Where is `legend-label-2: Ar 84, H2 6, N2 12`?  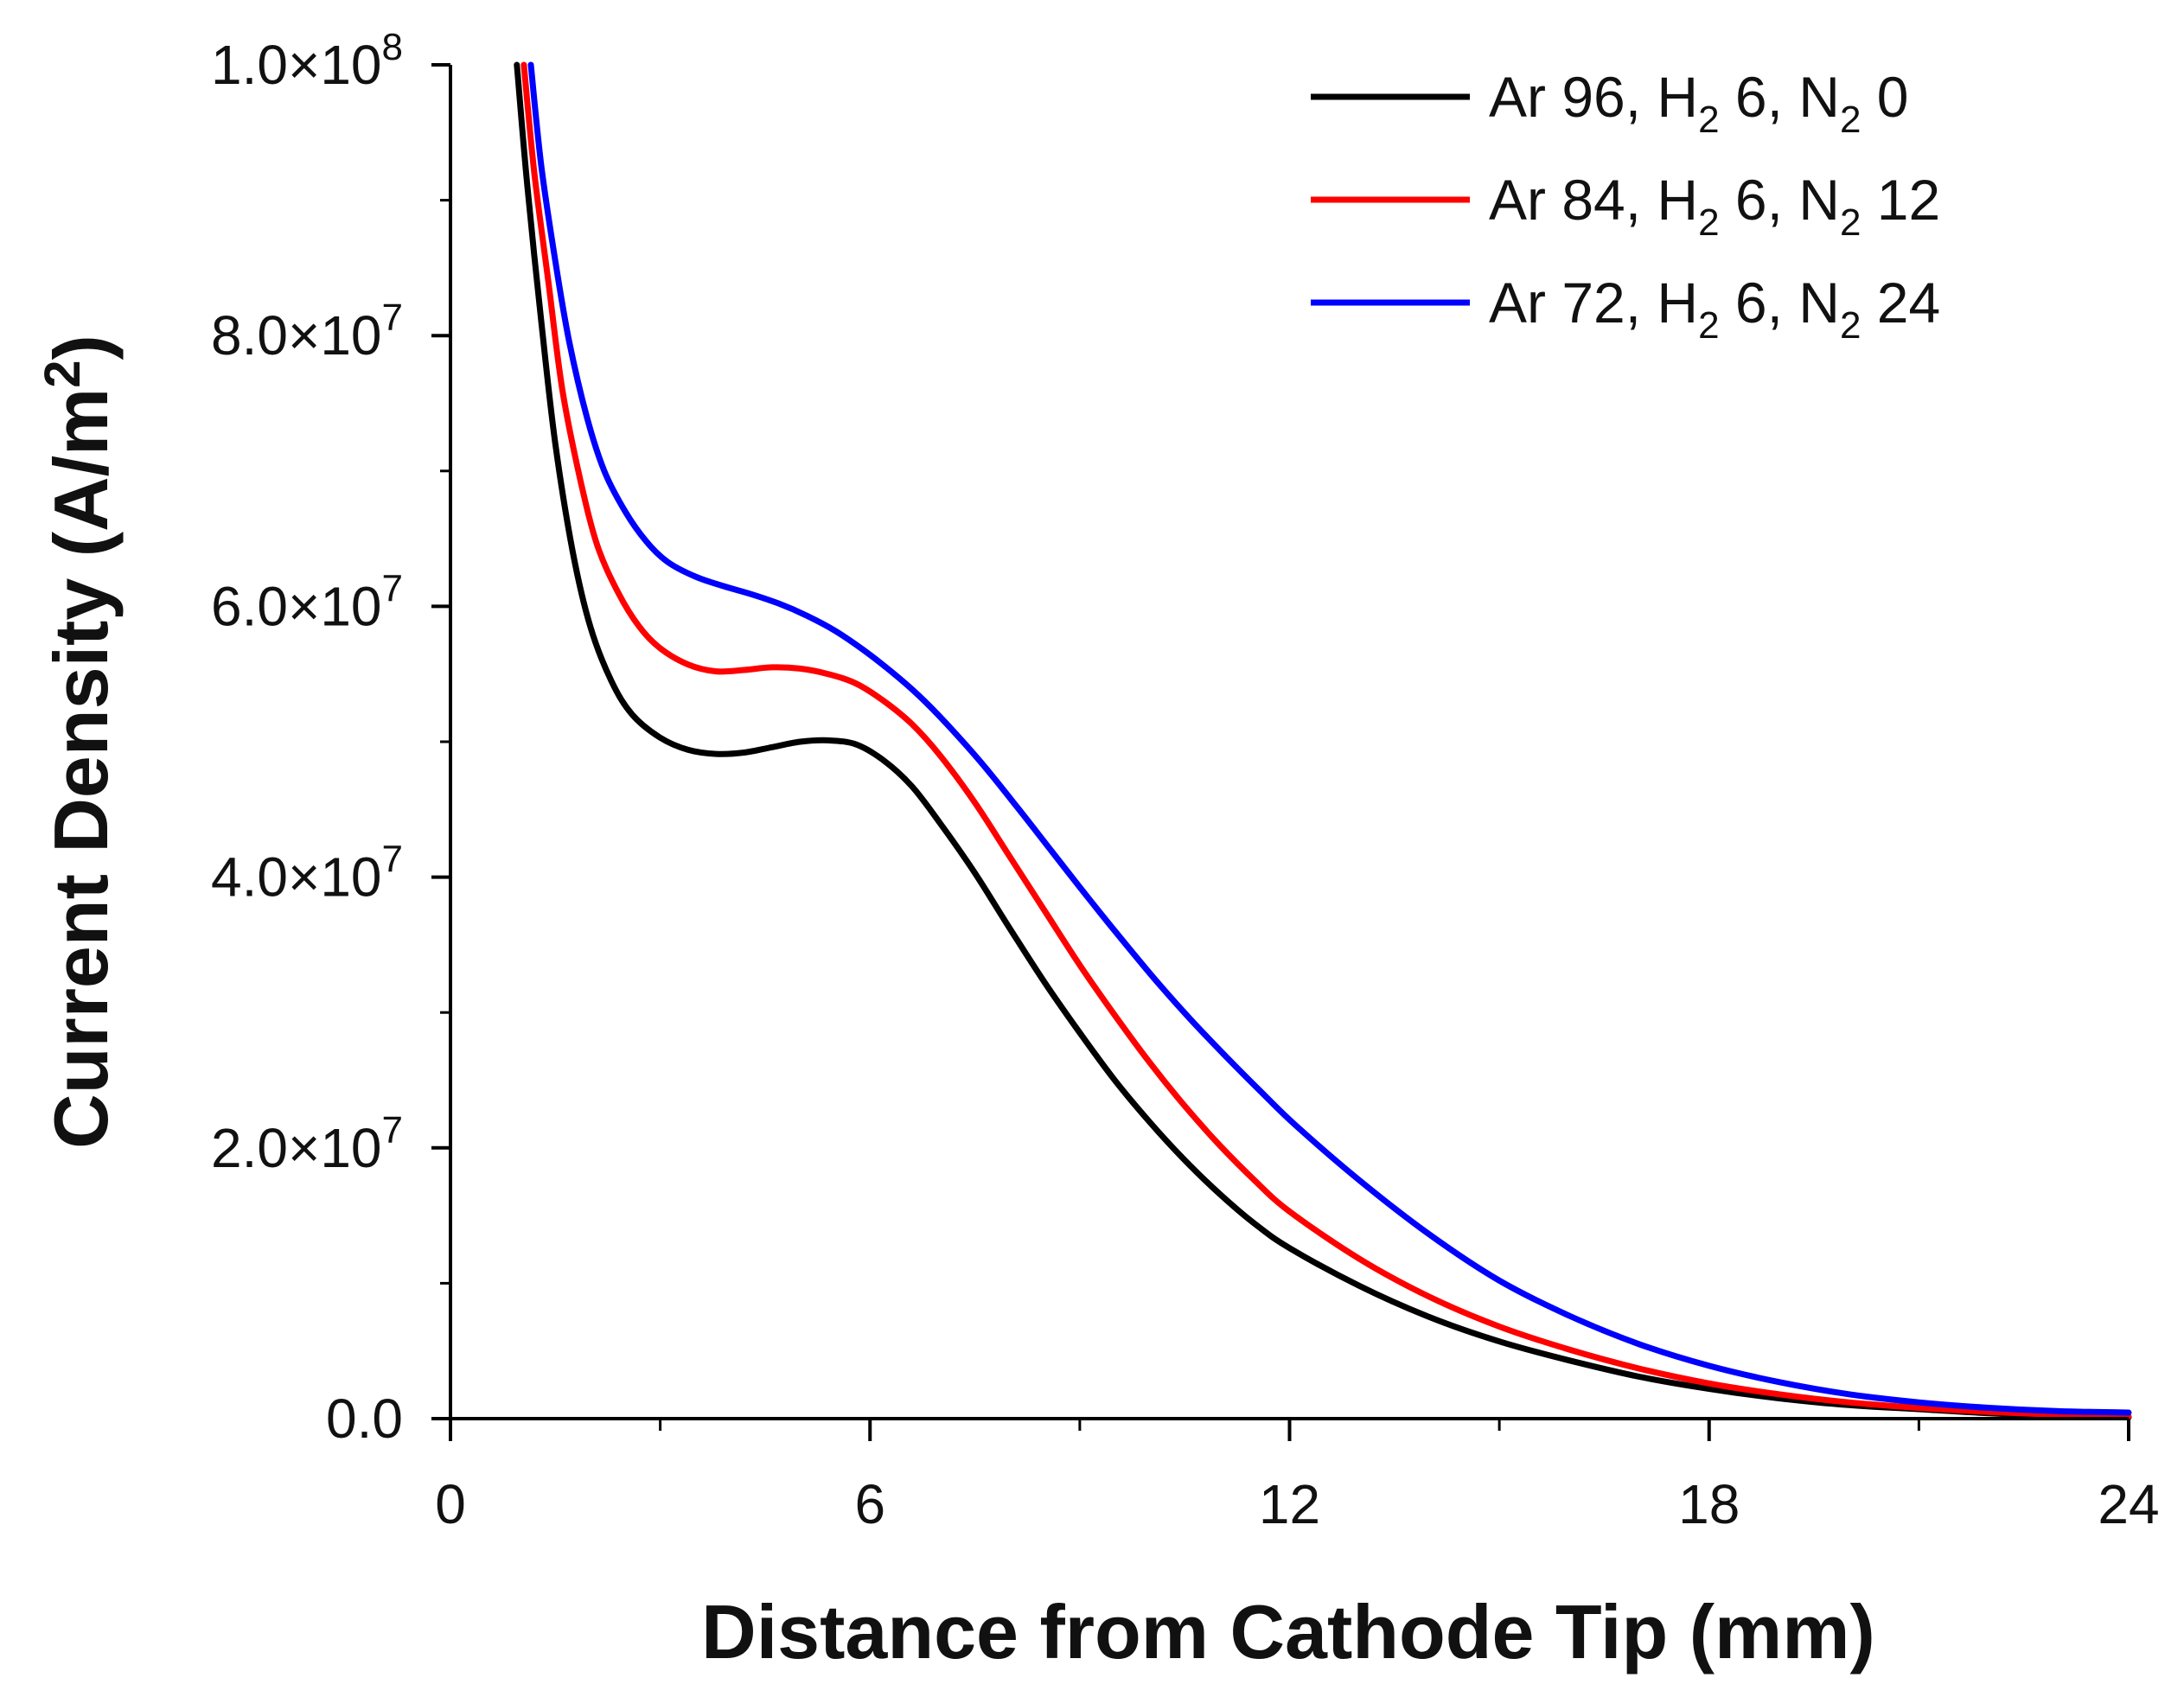 legend-label-2: Ar 84, H2 6, N2 12 is located at coordinates (1715, 206).